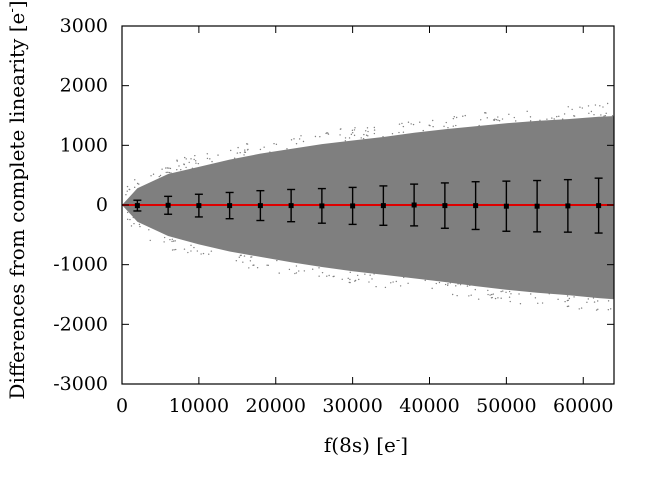 The width and height of the screenshot is (654, 491). Describe the element at coordinates (276, 406) in the screenshot. I see `x-tick-label: 20000` at that location.